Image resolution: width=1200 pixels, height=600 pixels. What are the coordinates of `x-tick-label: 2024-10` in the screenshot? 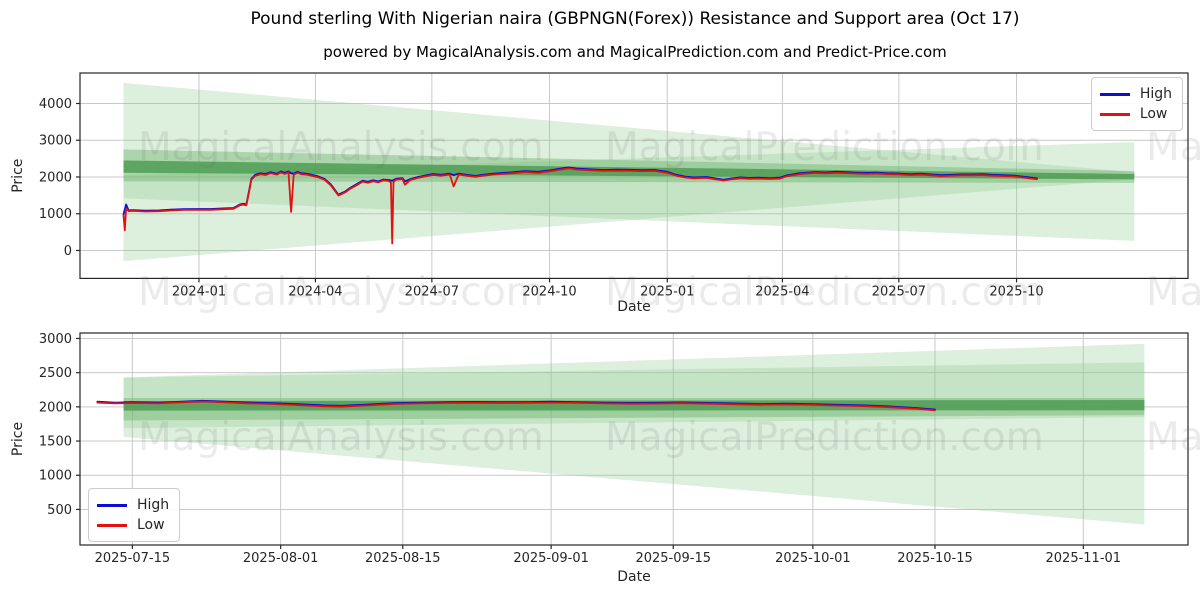 It's located at (549, 291).